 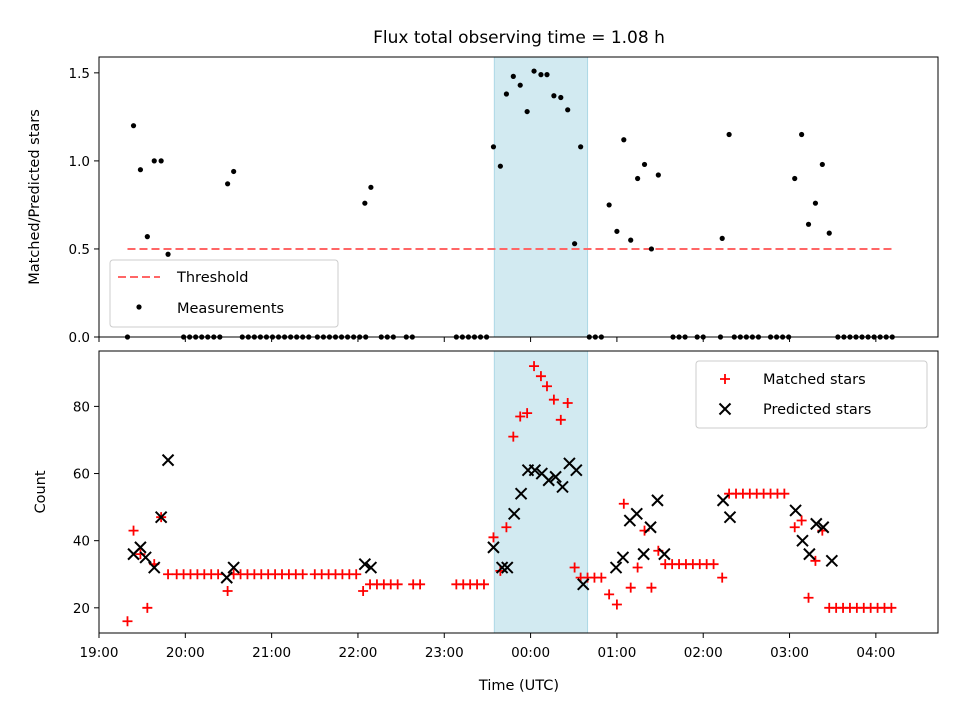 What do you see at coordinates (139, 307) in the screenshot?
I see `legend-measurements-swatch` at bounding box center [139, 307].